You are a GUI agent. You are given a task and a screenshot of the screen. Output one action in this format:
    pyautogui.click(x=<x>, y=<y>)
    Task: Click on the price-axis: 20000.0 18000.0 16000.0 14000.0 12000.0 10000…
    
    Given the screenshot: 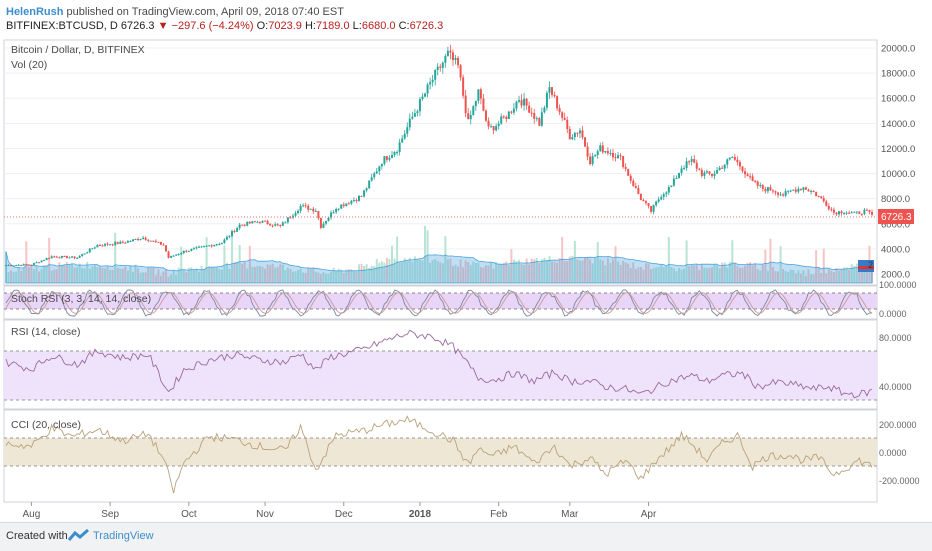 What is the action you would take?
    pyautogui.click(x=898, y=162)
    